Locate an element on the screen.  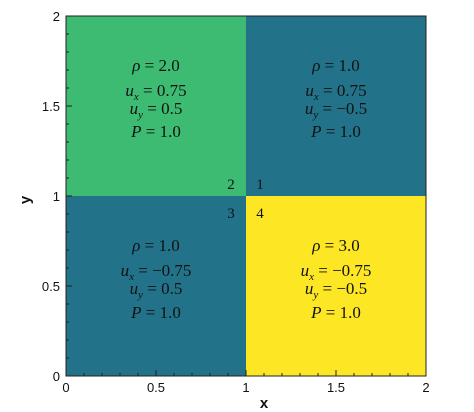
region-3-conditions: ρ = 1.0 ux = −0.75 uy = 0.5 P = 1.0 is located at coordinates (156, 279).